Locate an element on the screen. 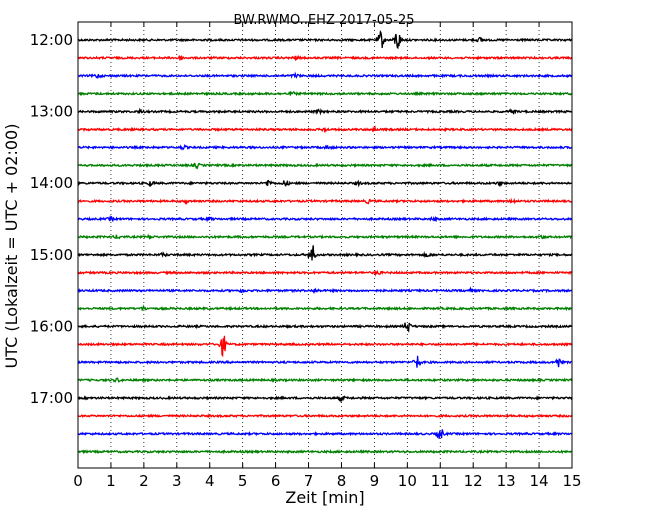  trace-13:15 is located at coordinates (325, 129).